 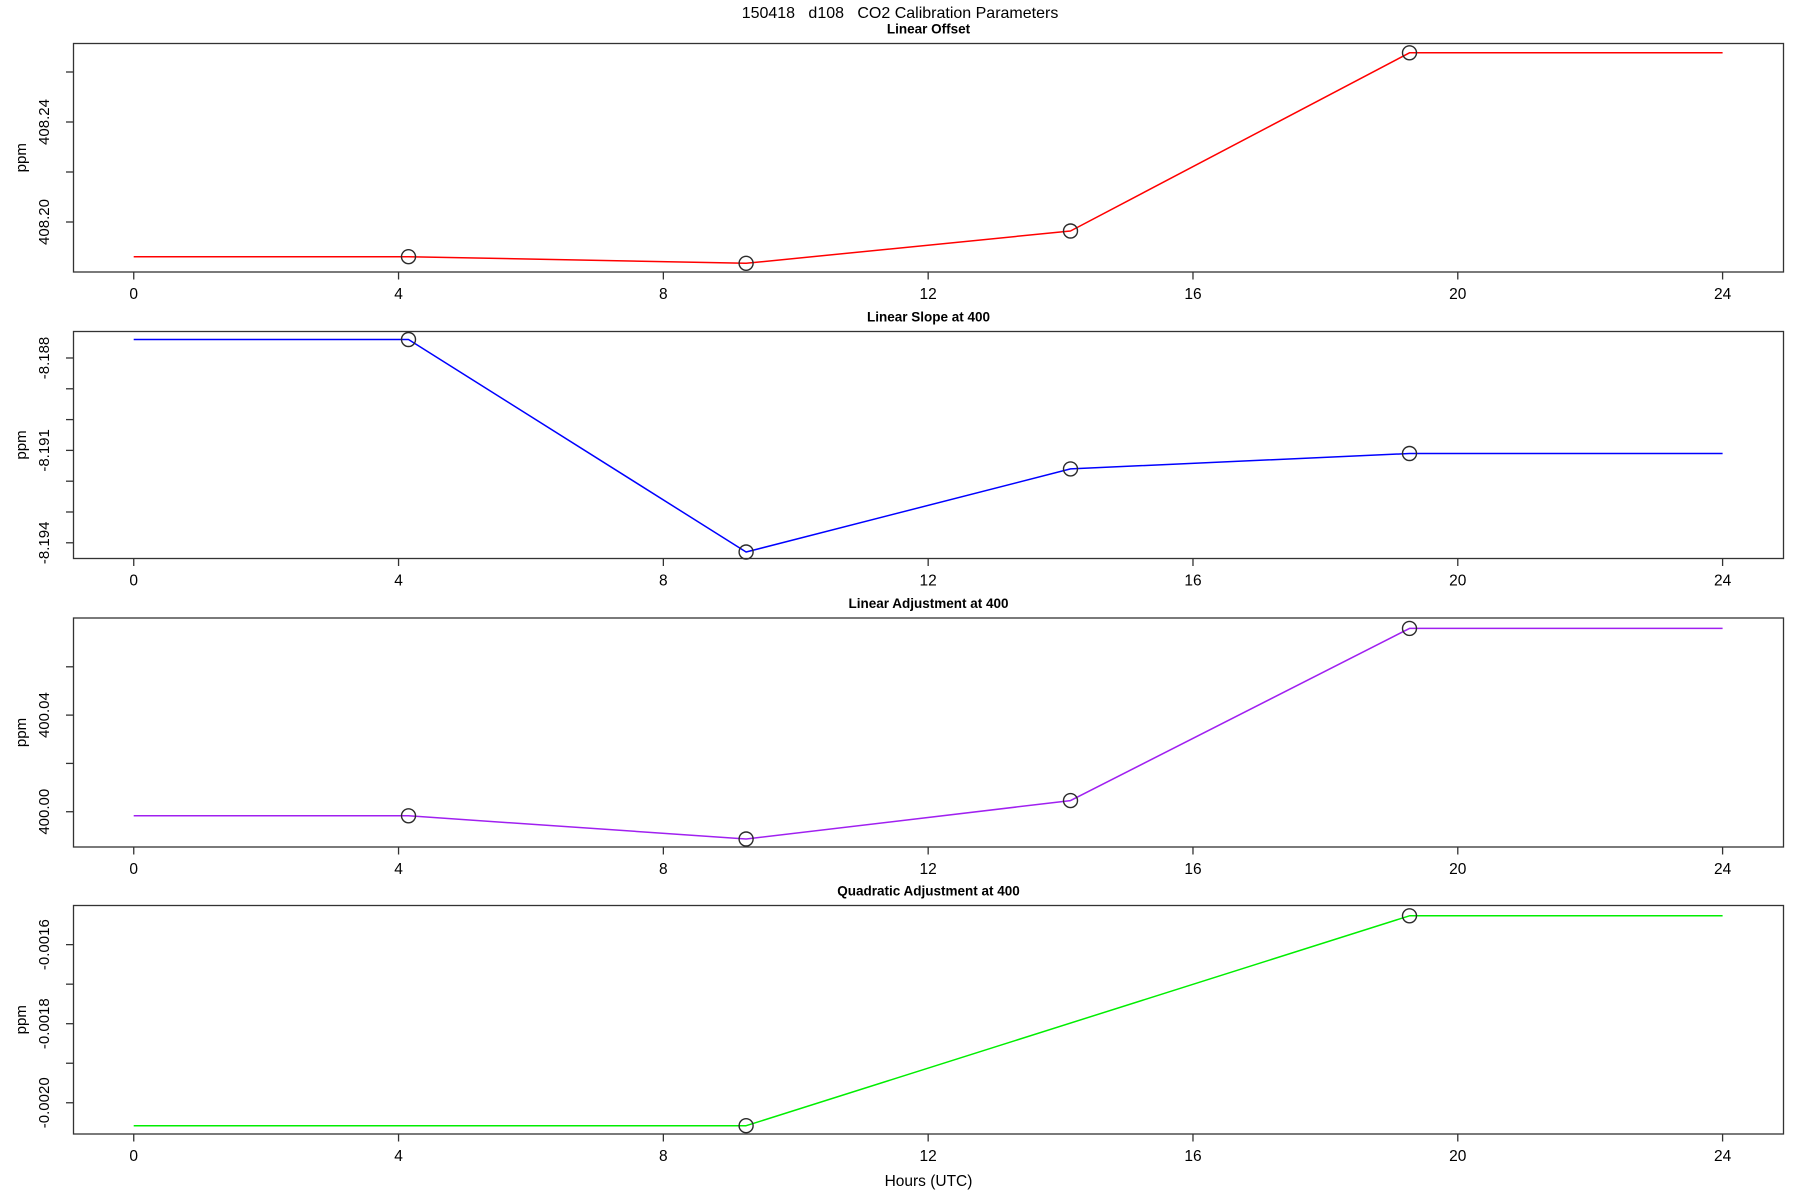 What do you see at coordinates (928, 891) in the screenshot?
I see `panel-title: Quadratic Adjustment at 400` at bounding box center [928, 891].